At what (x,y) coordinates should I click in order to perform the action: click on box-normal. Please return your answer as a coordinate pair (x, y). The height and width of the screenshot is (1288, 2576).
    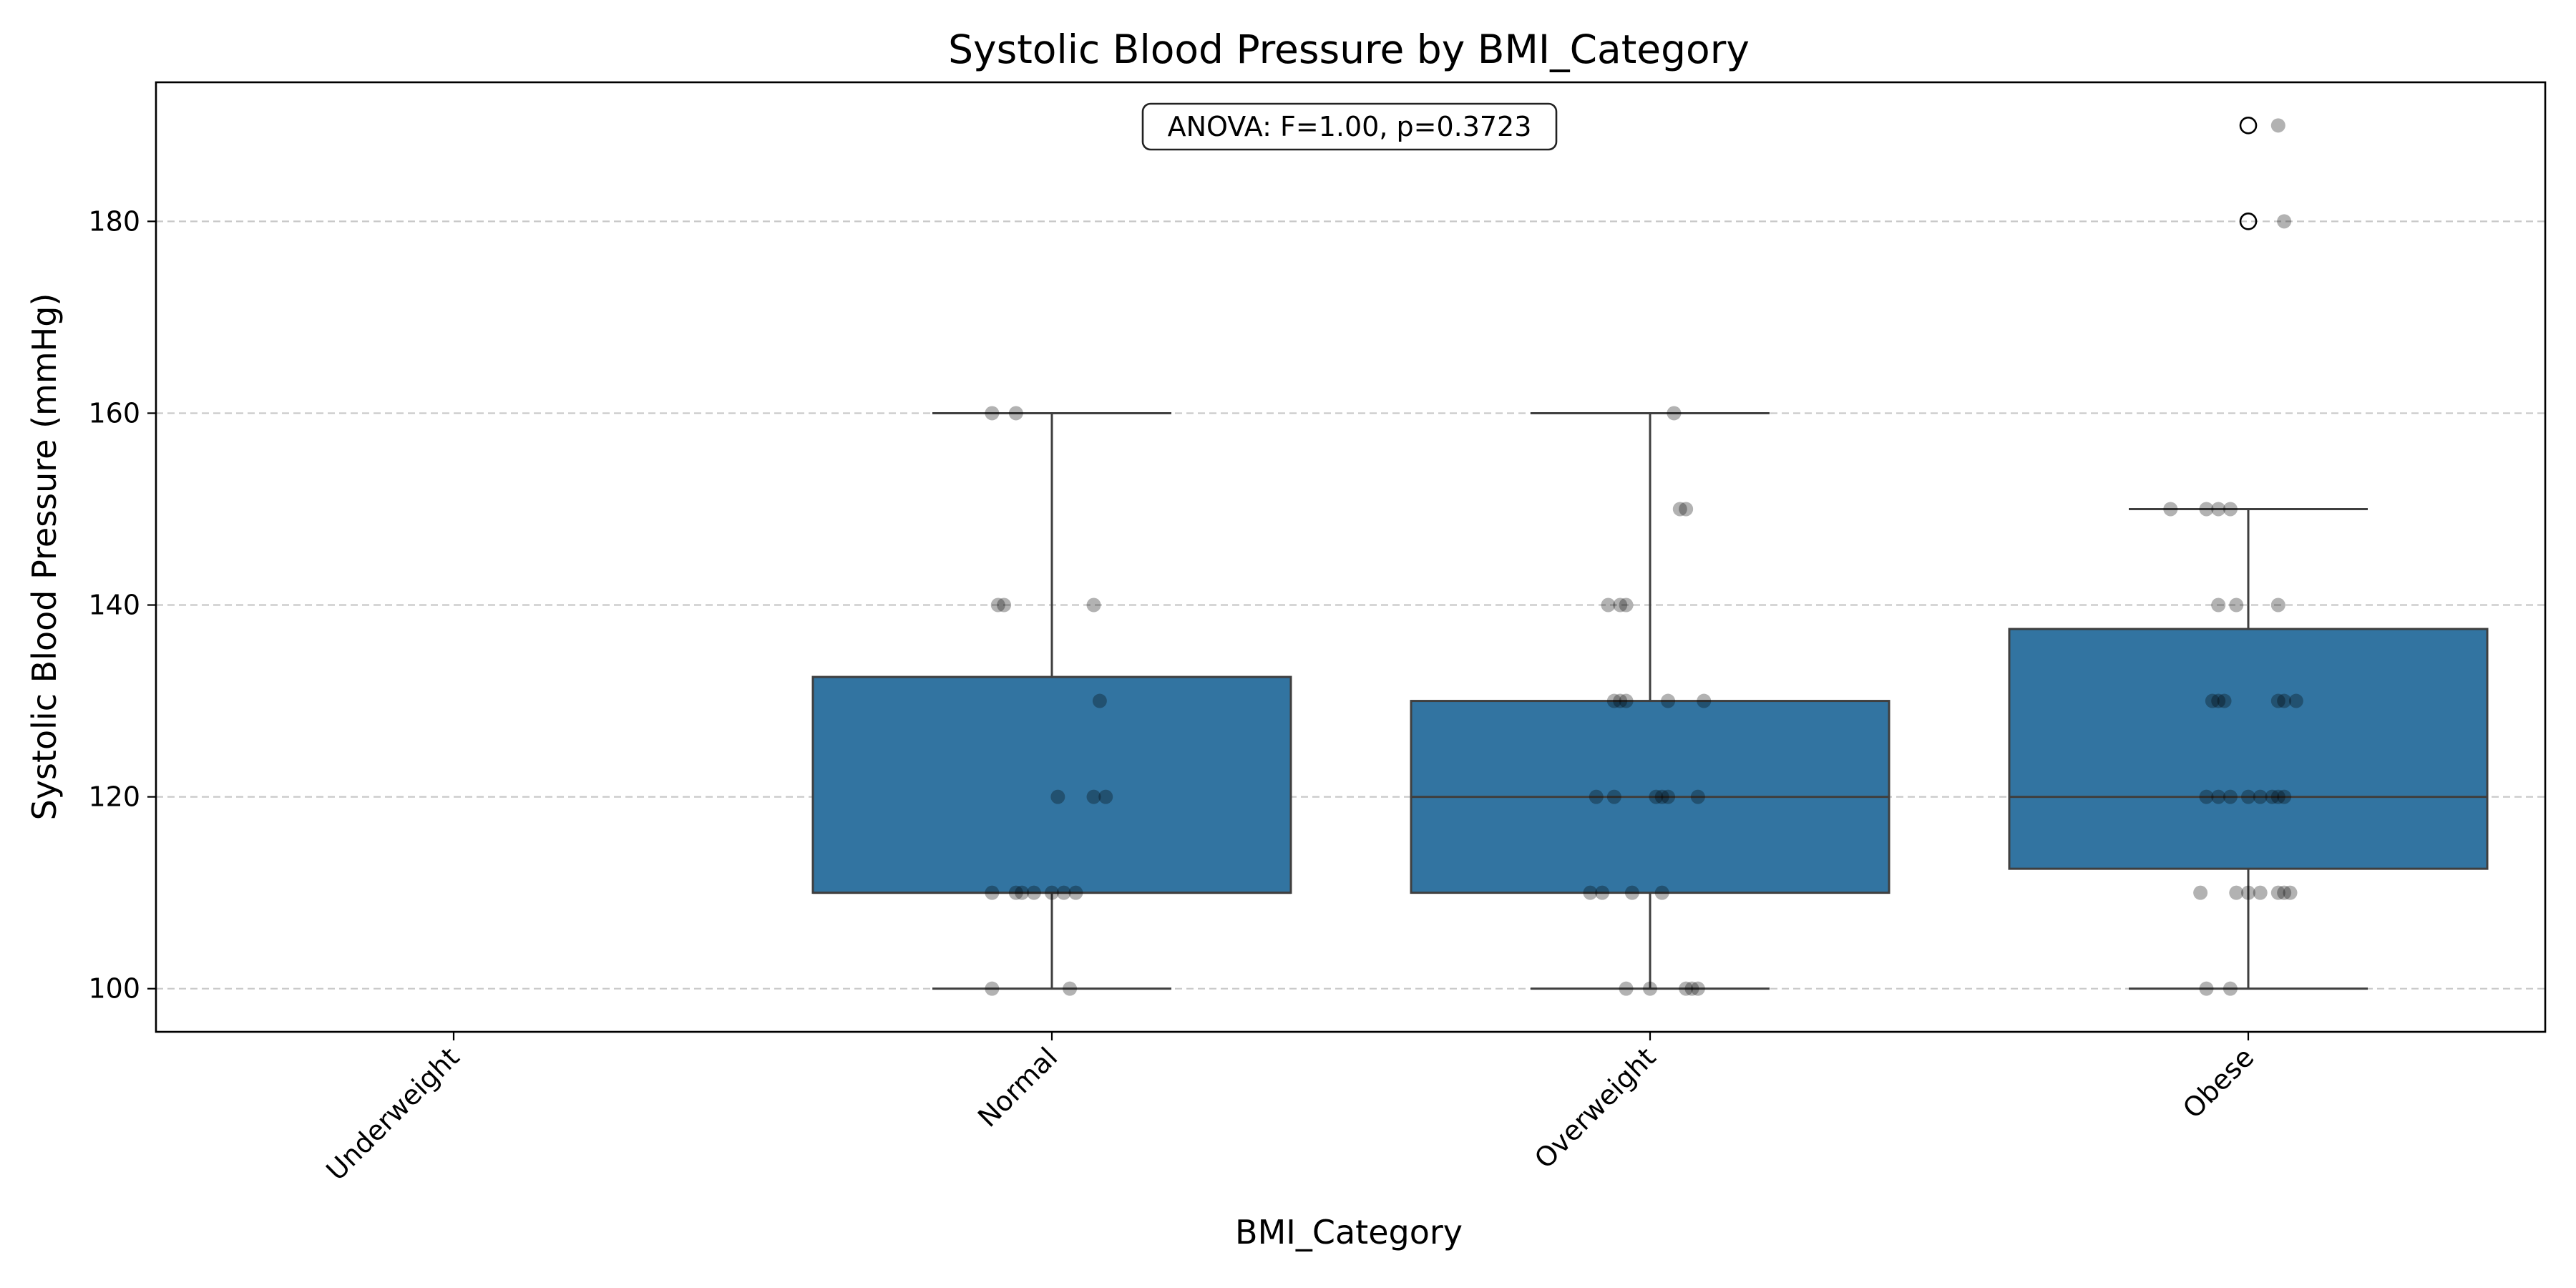
    Looking at the image, I should click on (1051, 700).